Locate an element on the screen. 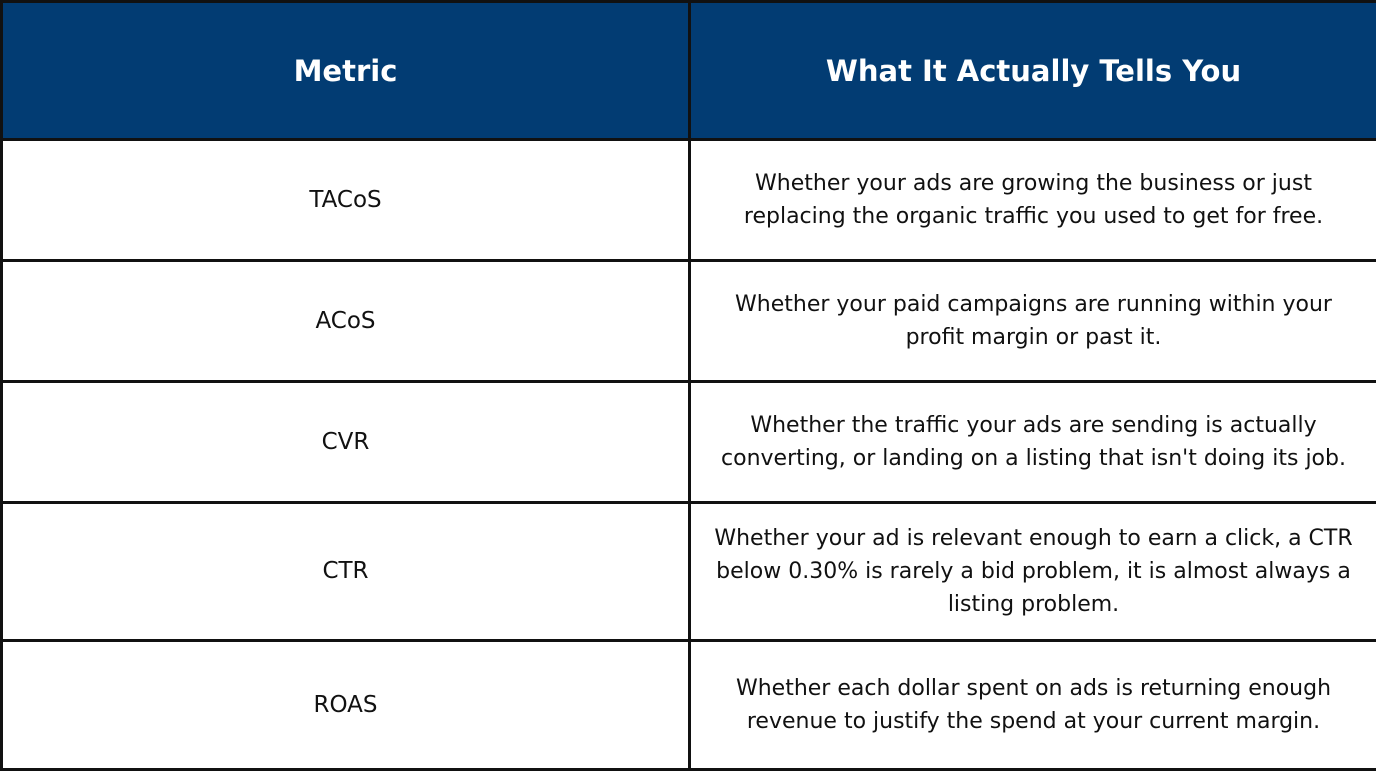  description-column-header: What It Actually Tells You is located at coordinates (1033, 71).